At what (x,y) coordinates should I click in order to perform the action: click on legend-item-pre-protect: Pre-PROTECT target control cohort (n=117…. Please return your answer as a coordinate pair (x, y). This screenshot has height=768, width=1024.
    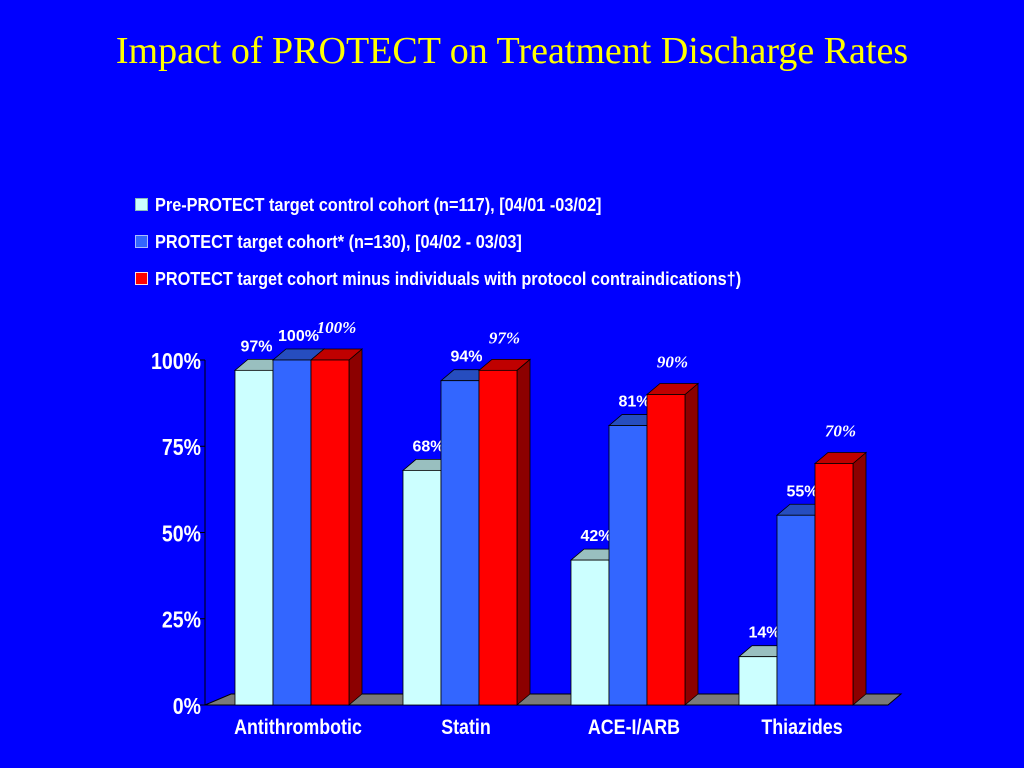
    Looking at the image, I should click on (478, 204).